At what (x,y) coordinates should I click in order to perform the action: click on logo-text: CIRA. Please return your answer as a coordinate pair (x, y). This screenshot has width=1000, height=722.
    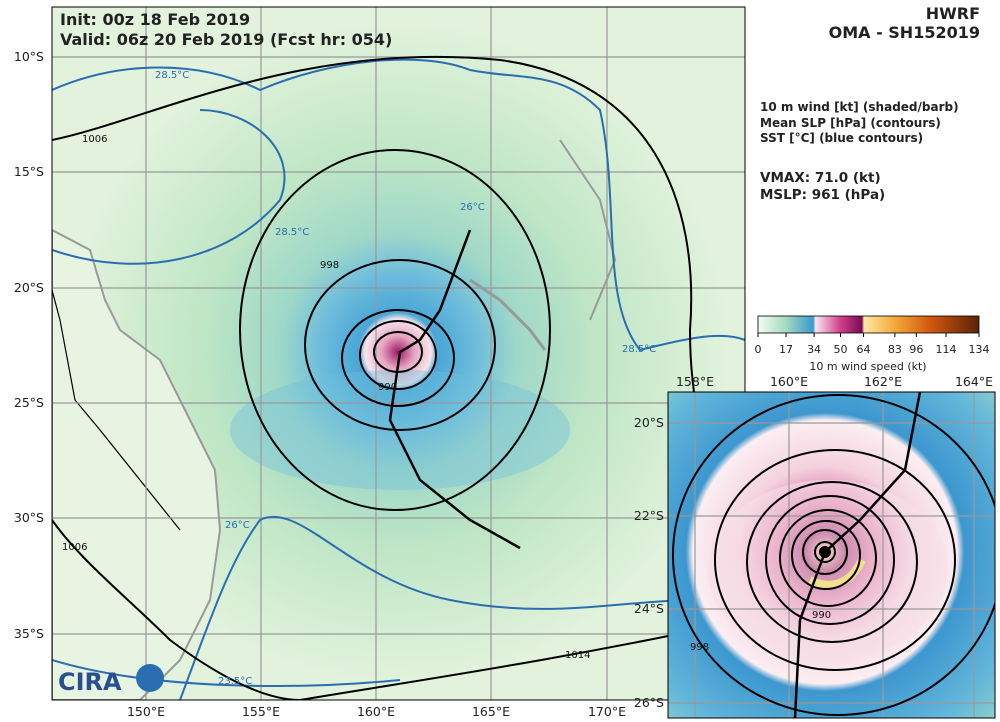
    Looking at the image, I should click on (90, 682).